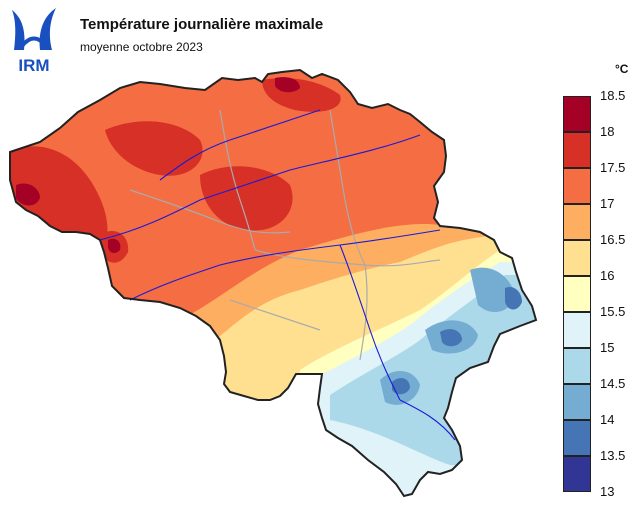 This screenshot has width=640, height=507. I want to click on logo-text: IRM, so click(33, 65).